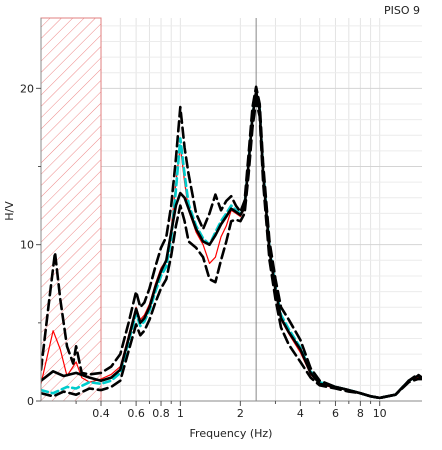 This screenshot has width=442, height=450. I want to click on x-tick-label: 10, so click(380, 413).